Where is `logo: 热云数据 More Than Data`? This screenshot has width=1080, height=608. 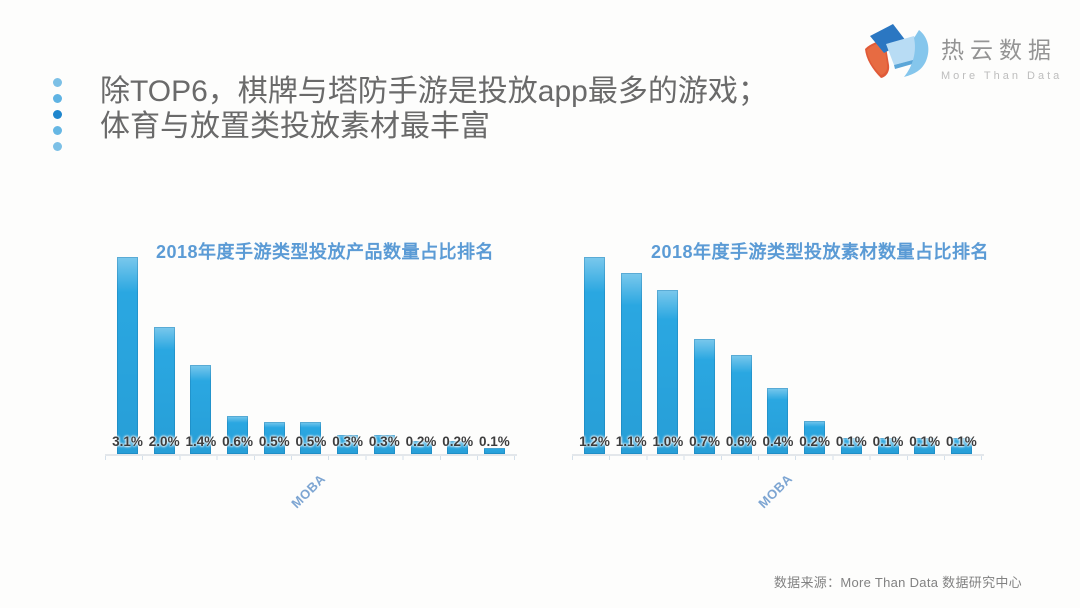
logo: 热云数据 More Than Data is located at coordinates (961, 52).